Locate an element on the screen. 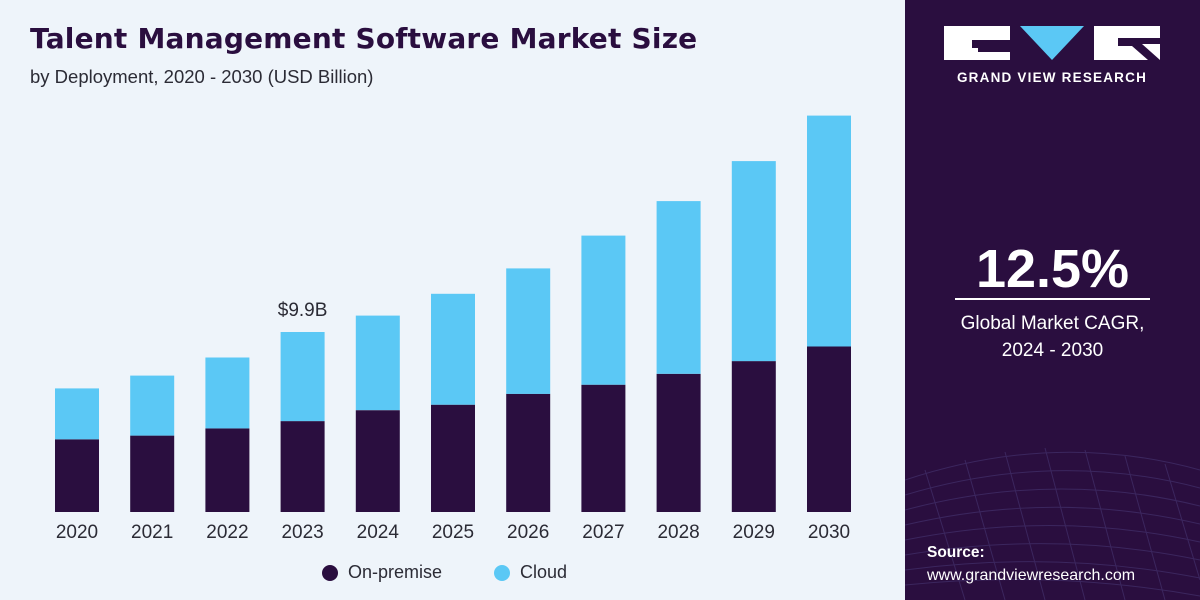 The image size is (1200, 600). bar-on-premise-2028 is located at coordinates (678, 442).